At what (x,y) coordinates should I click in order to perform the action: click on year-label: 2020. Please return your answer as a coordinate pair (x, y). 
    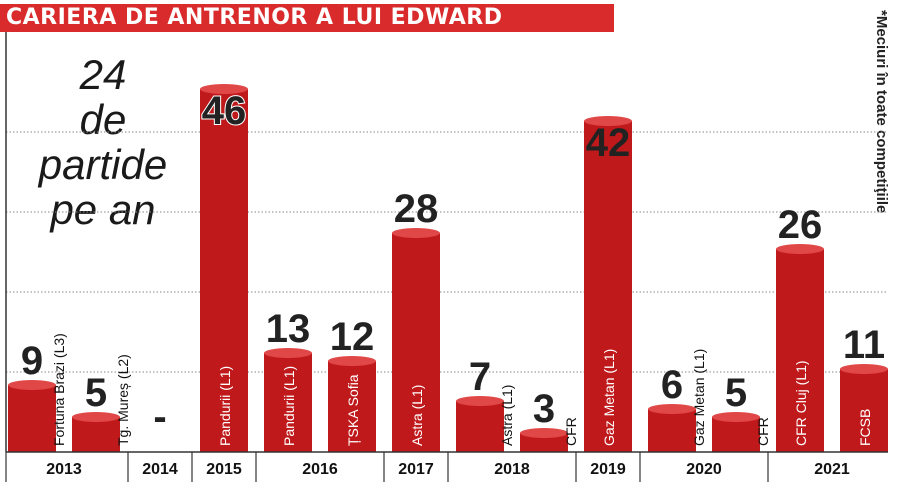
    Looking at the image, I should click on (704, 469).